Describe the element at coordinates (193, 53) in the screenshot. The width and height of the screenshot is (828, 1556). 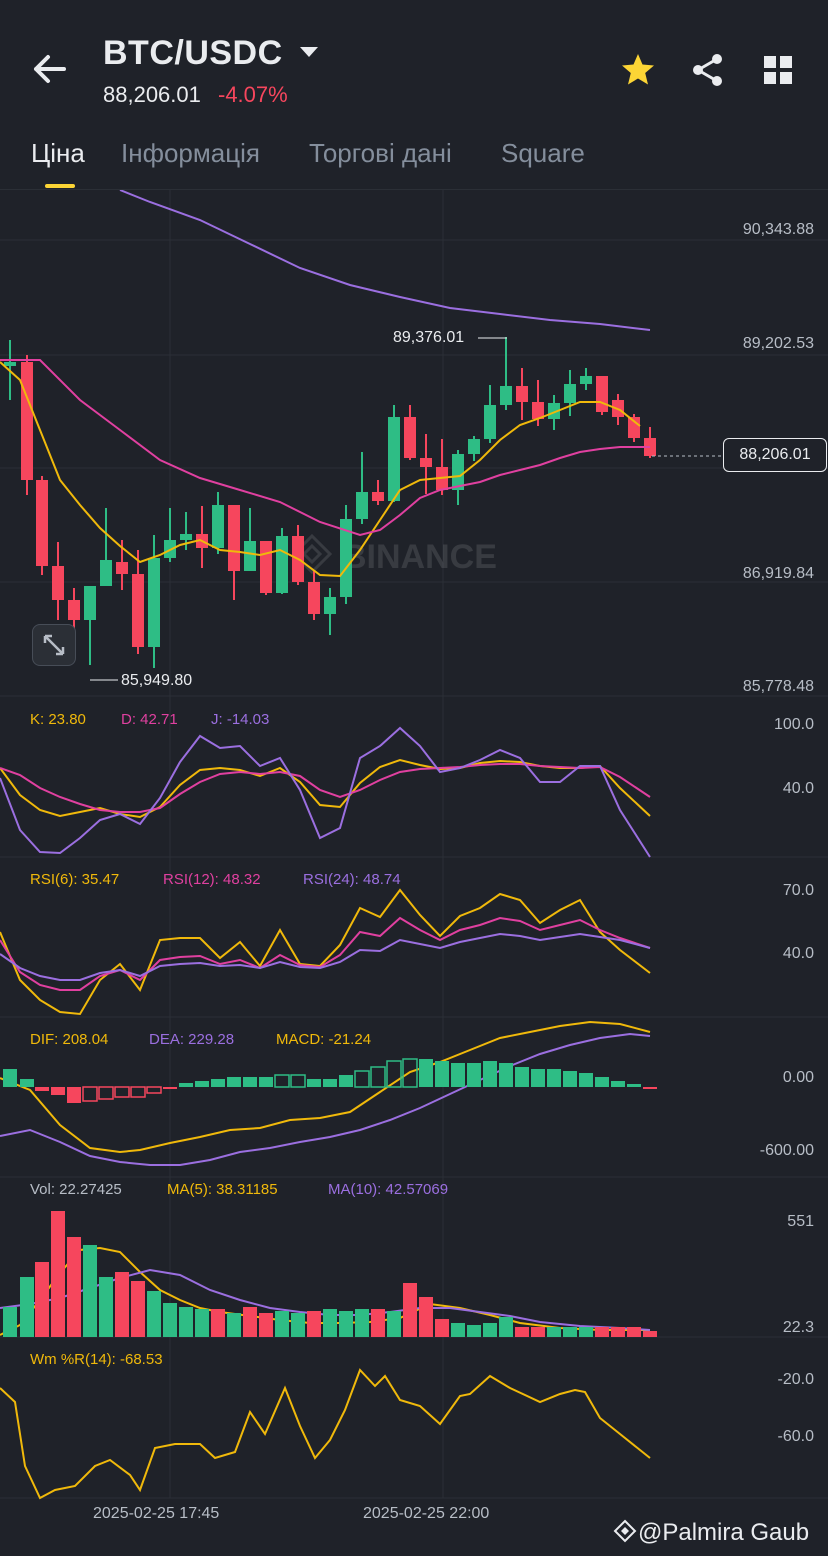
I see `pair-title: BTC/USDC` at that location.